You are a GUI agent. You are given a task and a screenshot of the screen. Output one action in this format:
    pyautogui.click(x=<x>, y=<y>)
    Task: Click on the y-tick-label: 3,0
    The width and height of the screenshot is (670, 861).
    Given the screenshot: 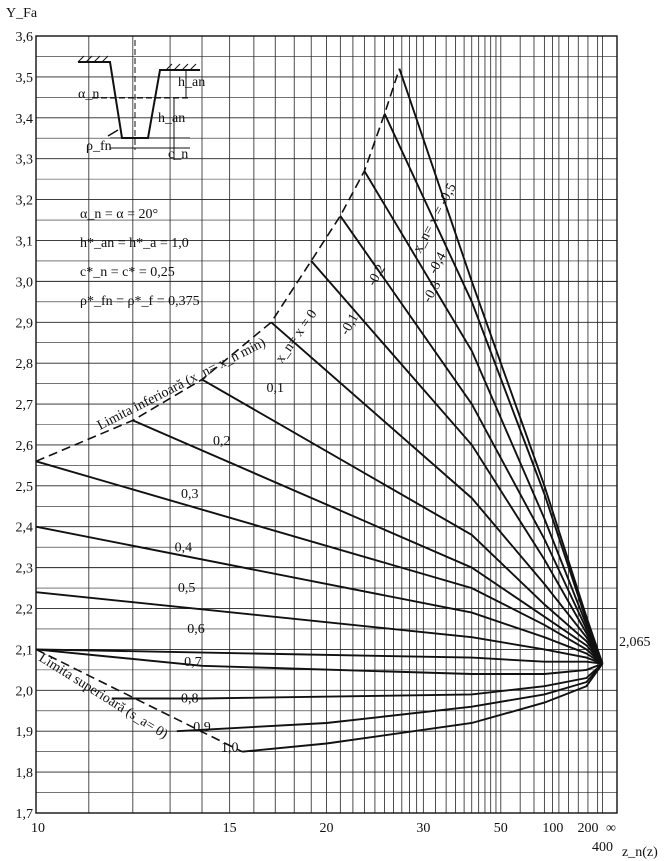 What is the action you would take?
    pyautogui.click(x=25, y=282)
    